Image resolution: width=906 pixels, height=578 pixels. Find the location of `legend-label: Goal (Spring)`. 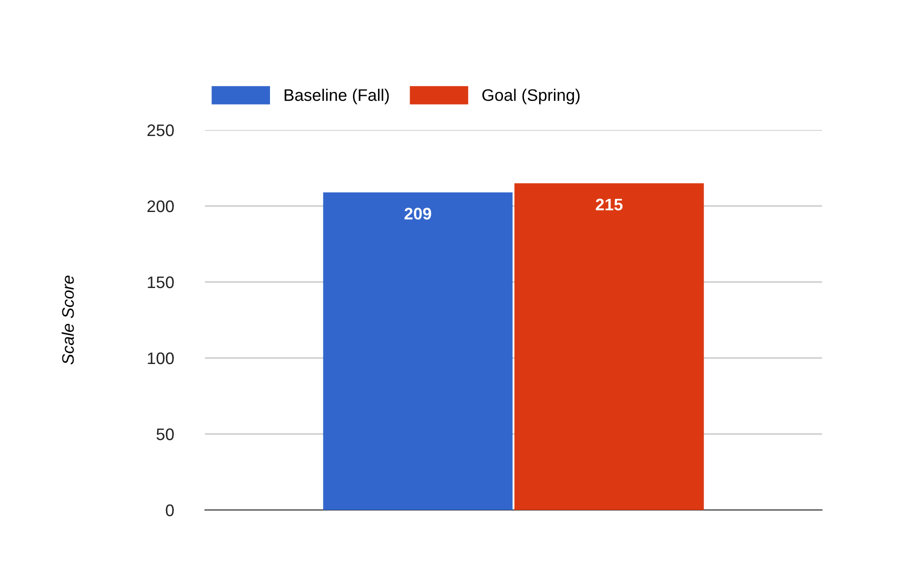

legend-label: Goal (Spring) is located at coordinates (531, 96).